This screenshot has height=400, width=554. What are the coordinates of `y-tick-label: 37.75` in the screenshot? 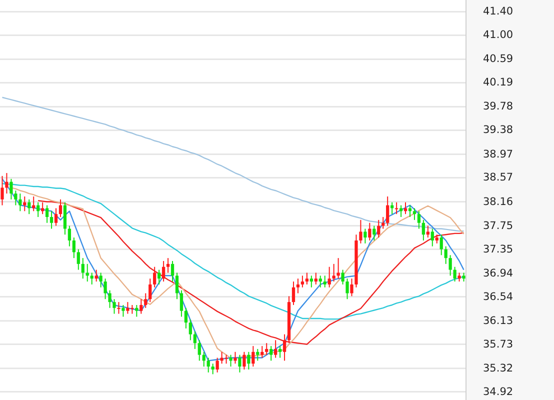 It's located at (498, 226).